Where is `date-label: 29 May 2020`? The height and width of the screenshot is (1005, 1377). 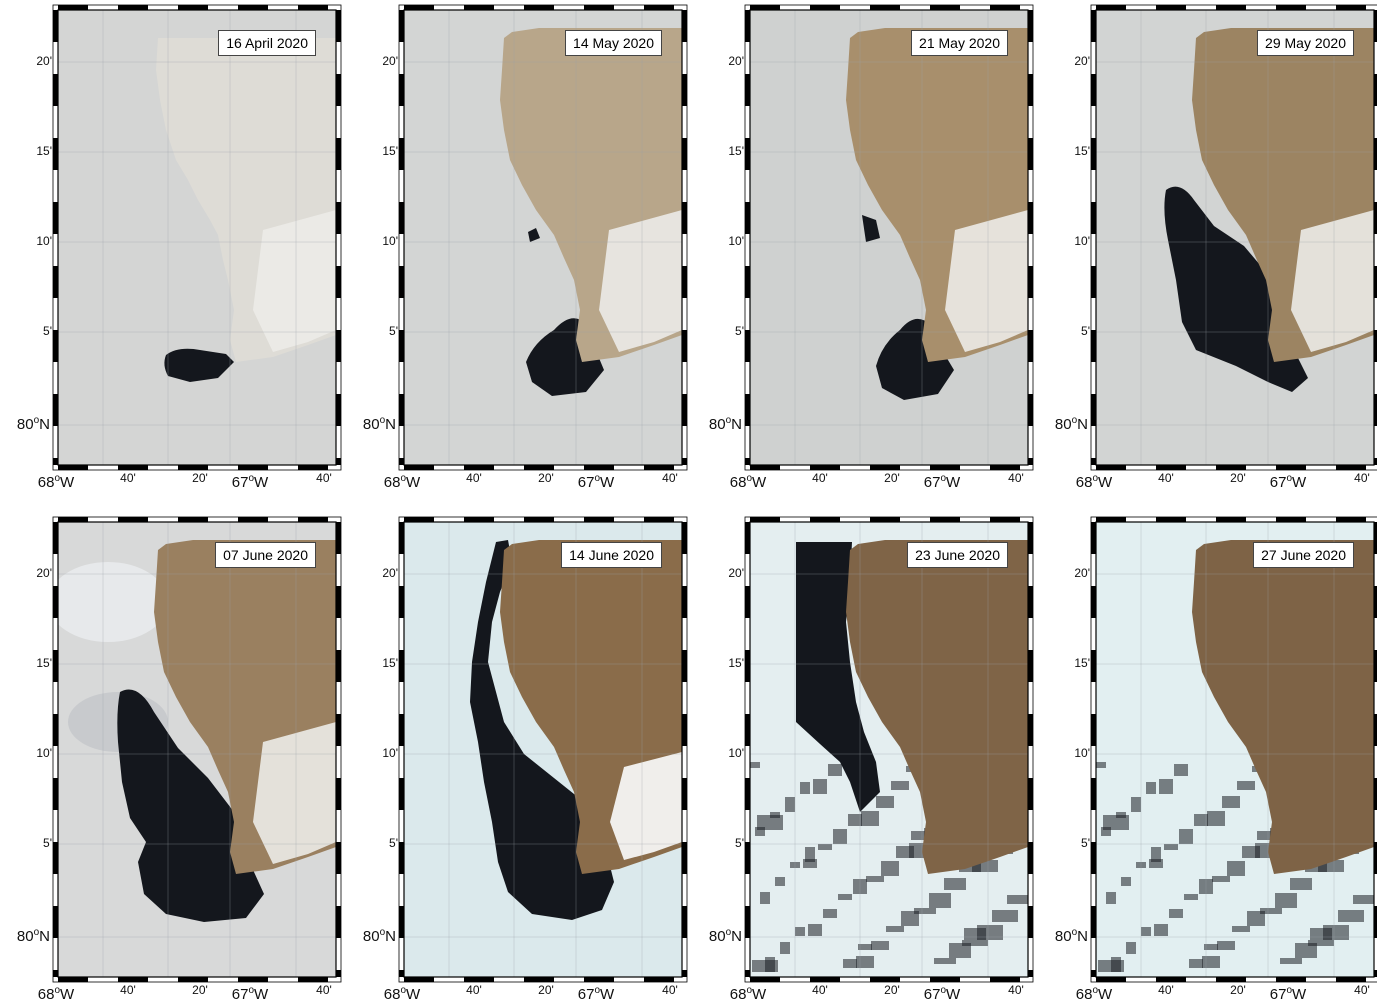
date-label: 29 May 2020 is located at coordinates (1305, 43).